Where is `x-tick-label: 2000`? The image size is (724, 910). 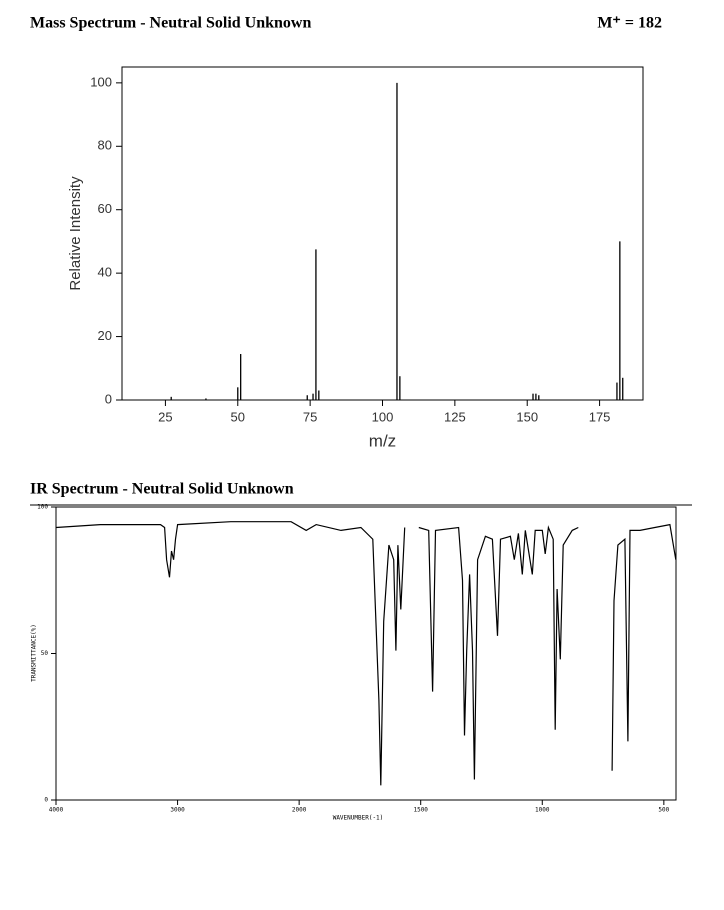
x-tick-label: 2000 is located at coordinates (299, 810).